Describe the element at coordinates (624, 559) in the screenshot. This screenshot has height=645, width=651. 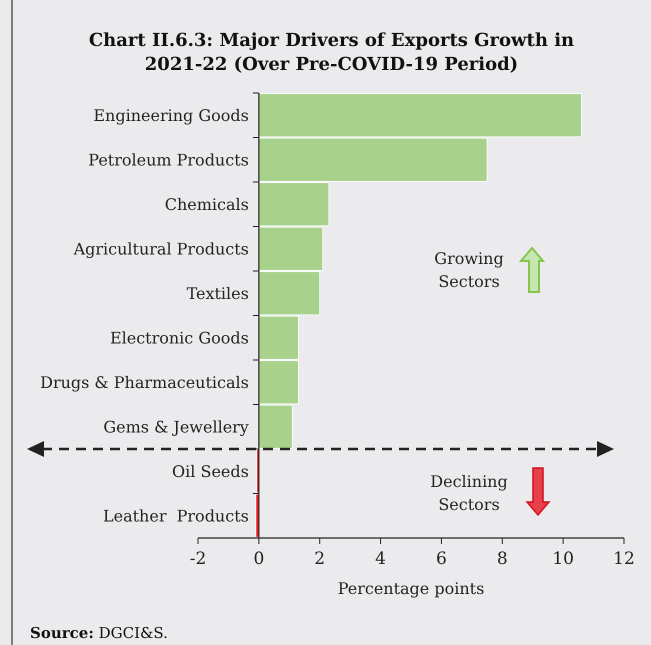
I see `x-tick-label: 12` at that location.